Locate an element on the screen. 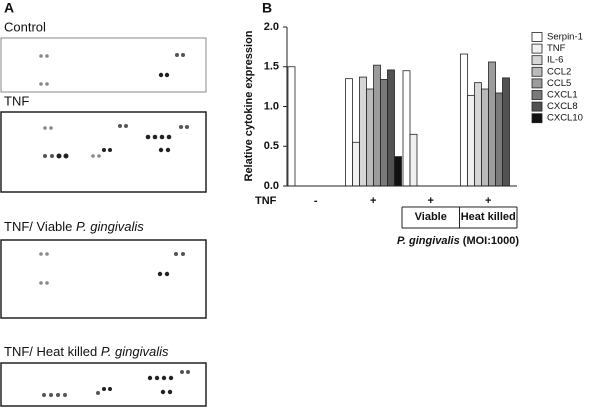  group-label: Heat killed is located at coordinates (488, 217).